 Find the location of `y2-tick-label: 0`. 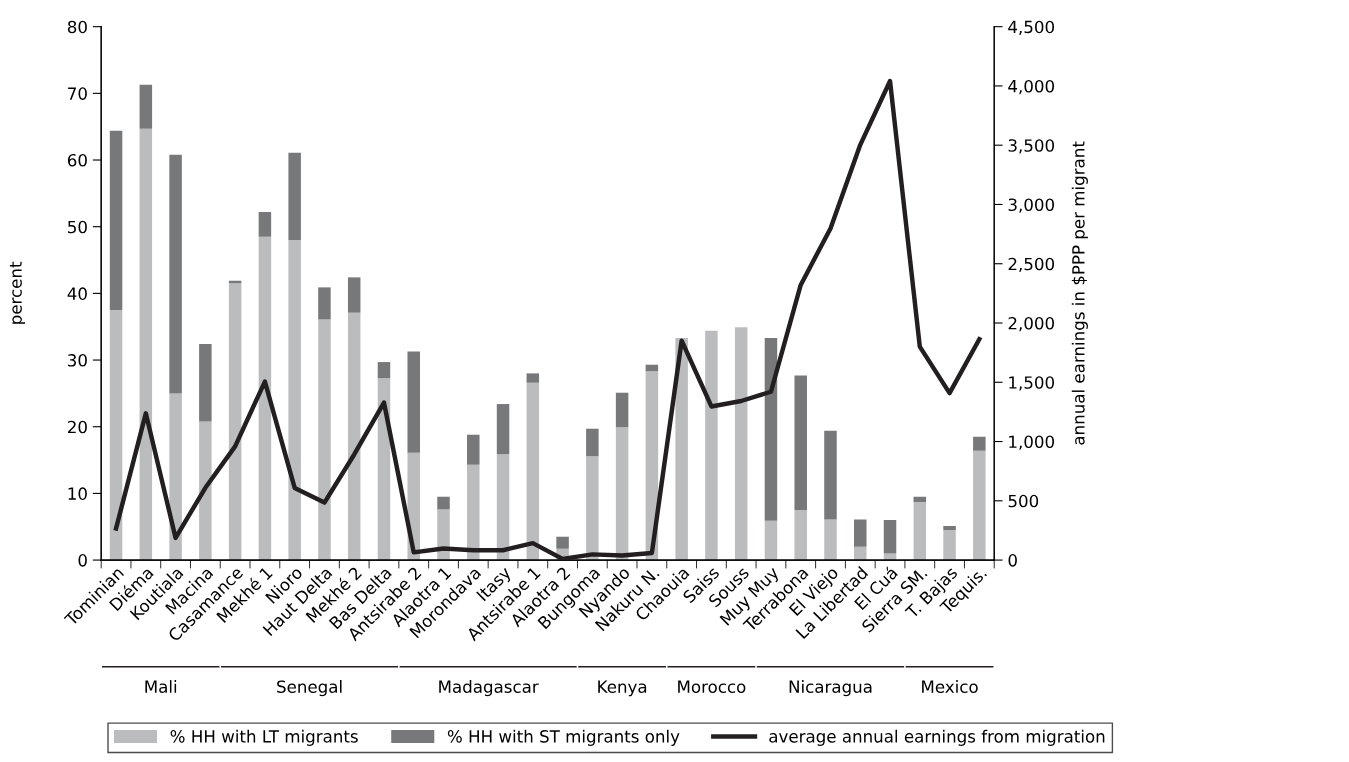

y2-tick-label: 0 is located at coordinates (1012, 560).